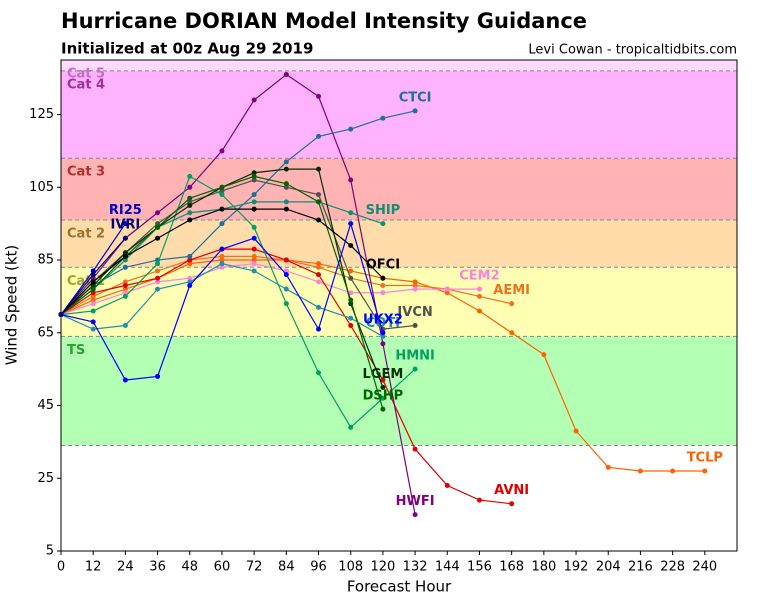  I want to click on series-label: OFCI, so click(383, 265).